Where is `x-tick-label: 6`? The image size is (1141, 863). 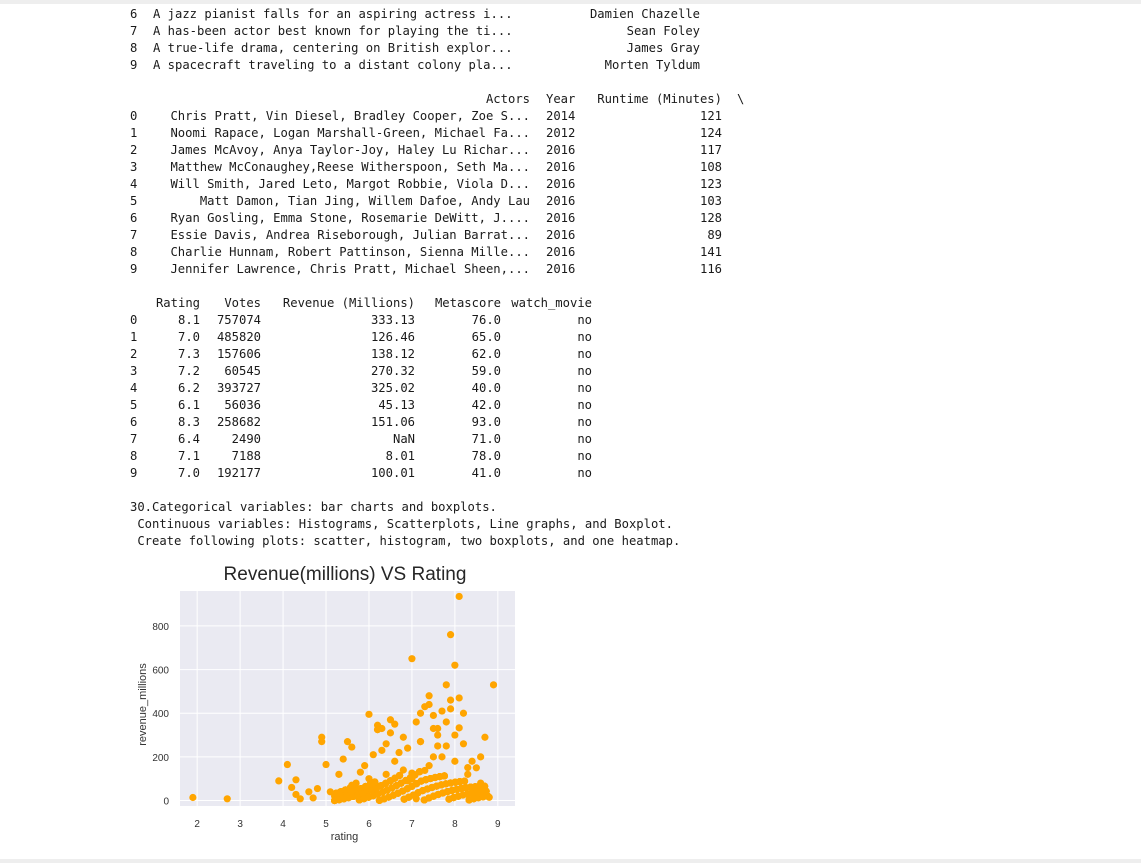
x-tick-label: 6 is located at coordinates (369, 824).